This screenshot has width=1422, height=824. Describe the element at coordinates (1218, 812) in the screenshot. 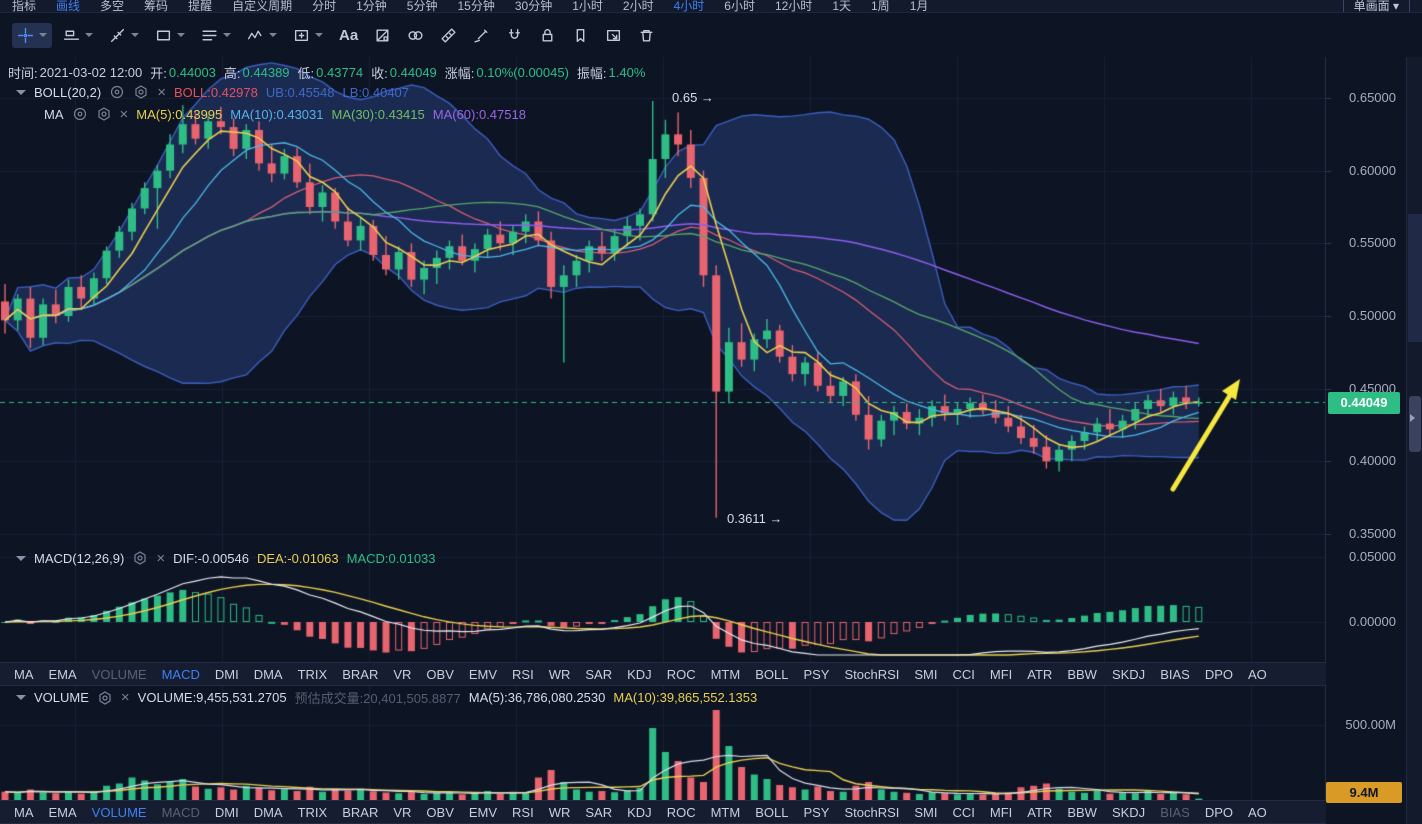

I see `indicator-tab-dpo: DPO` at that location.